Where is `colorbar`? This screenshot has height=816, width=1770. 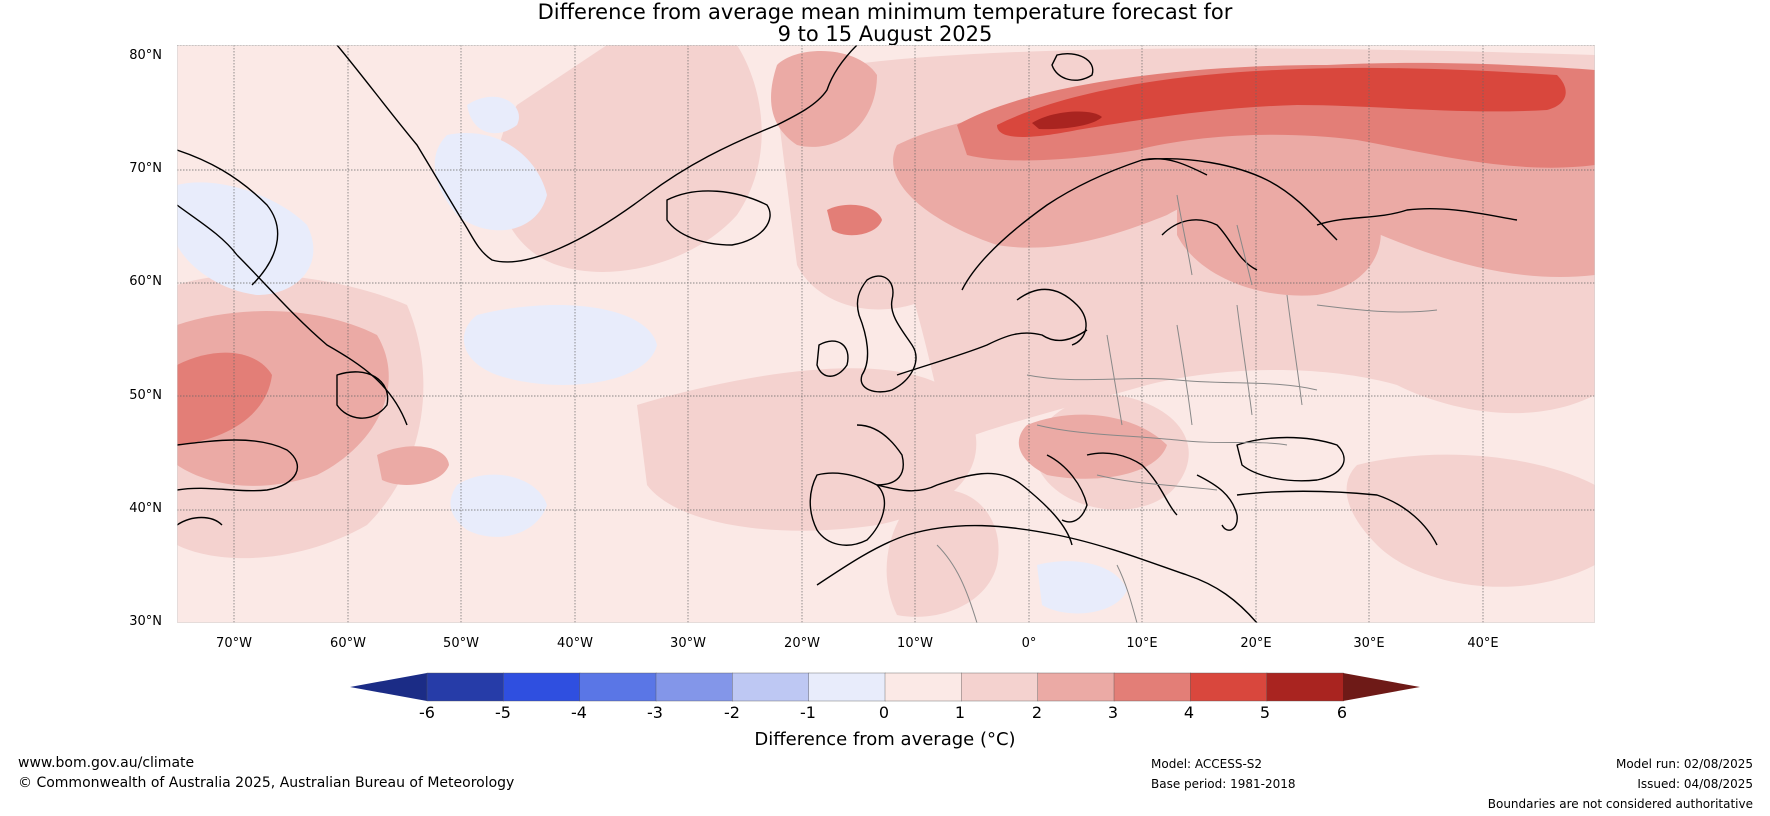 colorbar is located at coordinates (885, 687).